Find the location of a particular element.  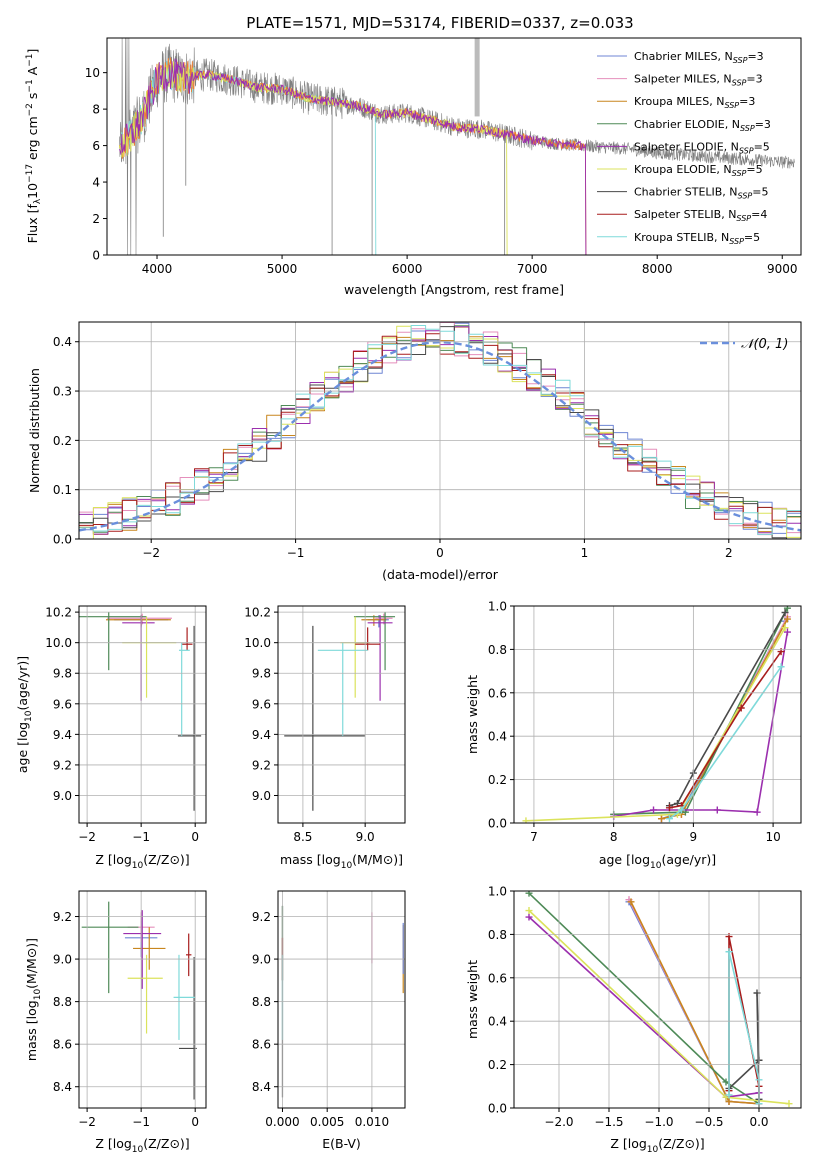

age-vs-mass-xlabel-sub: 10 is located at coordinates (347, 866).